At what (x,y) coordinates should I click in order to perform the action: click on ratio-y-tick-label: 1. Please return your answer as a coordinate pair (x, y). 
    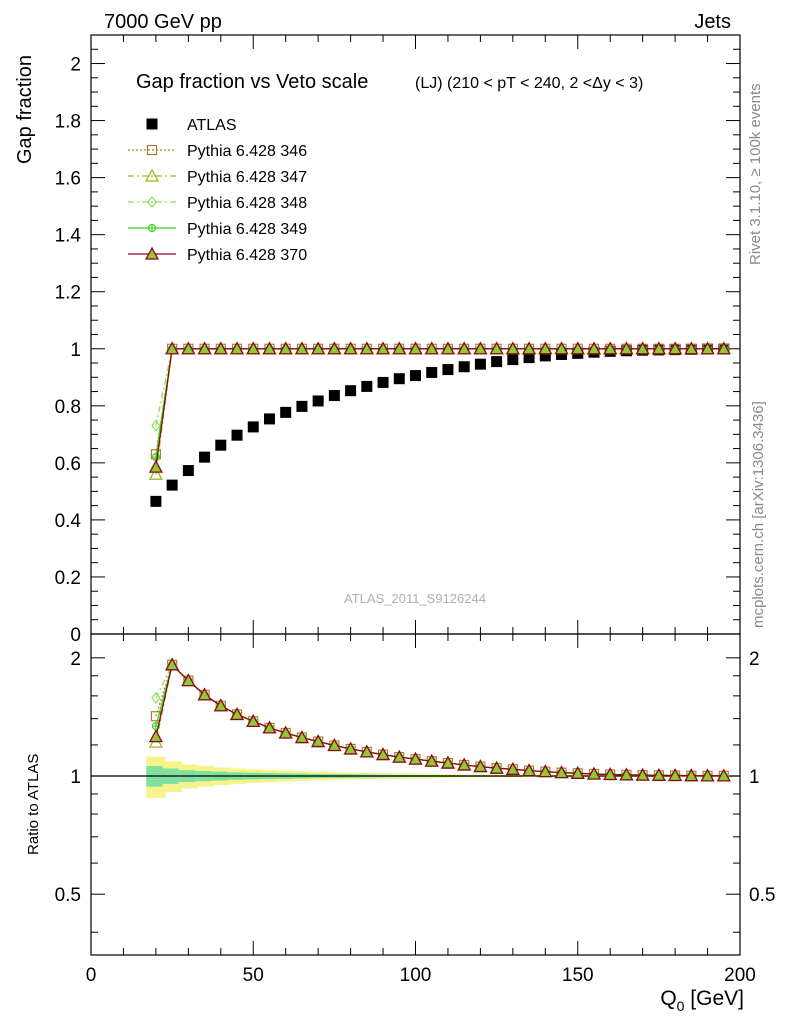
    Looking at the image, I should click on (75, 777).